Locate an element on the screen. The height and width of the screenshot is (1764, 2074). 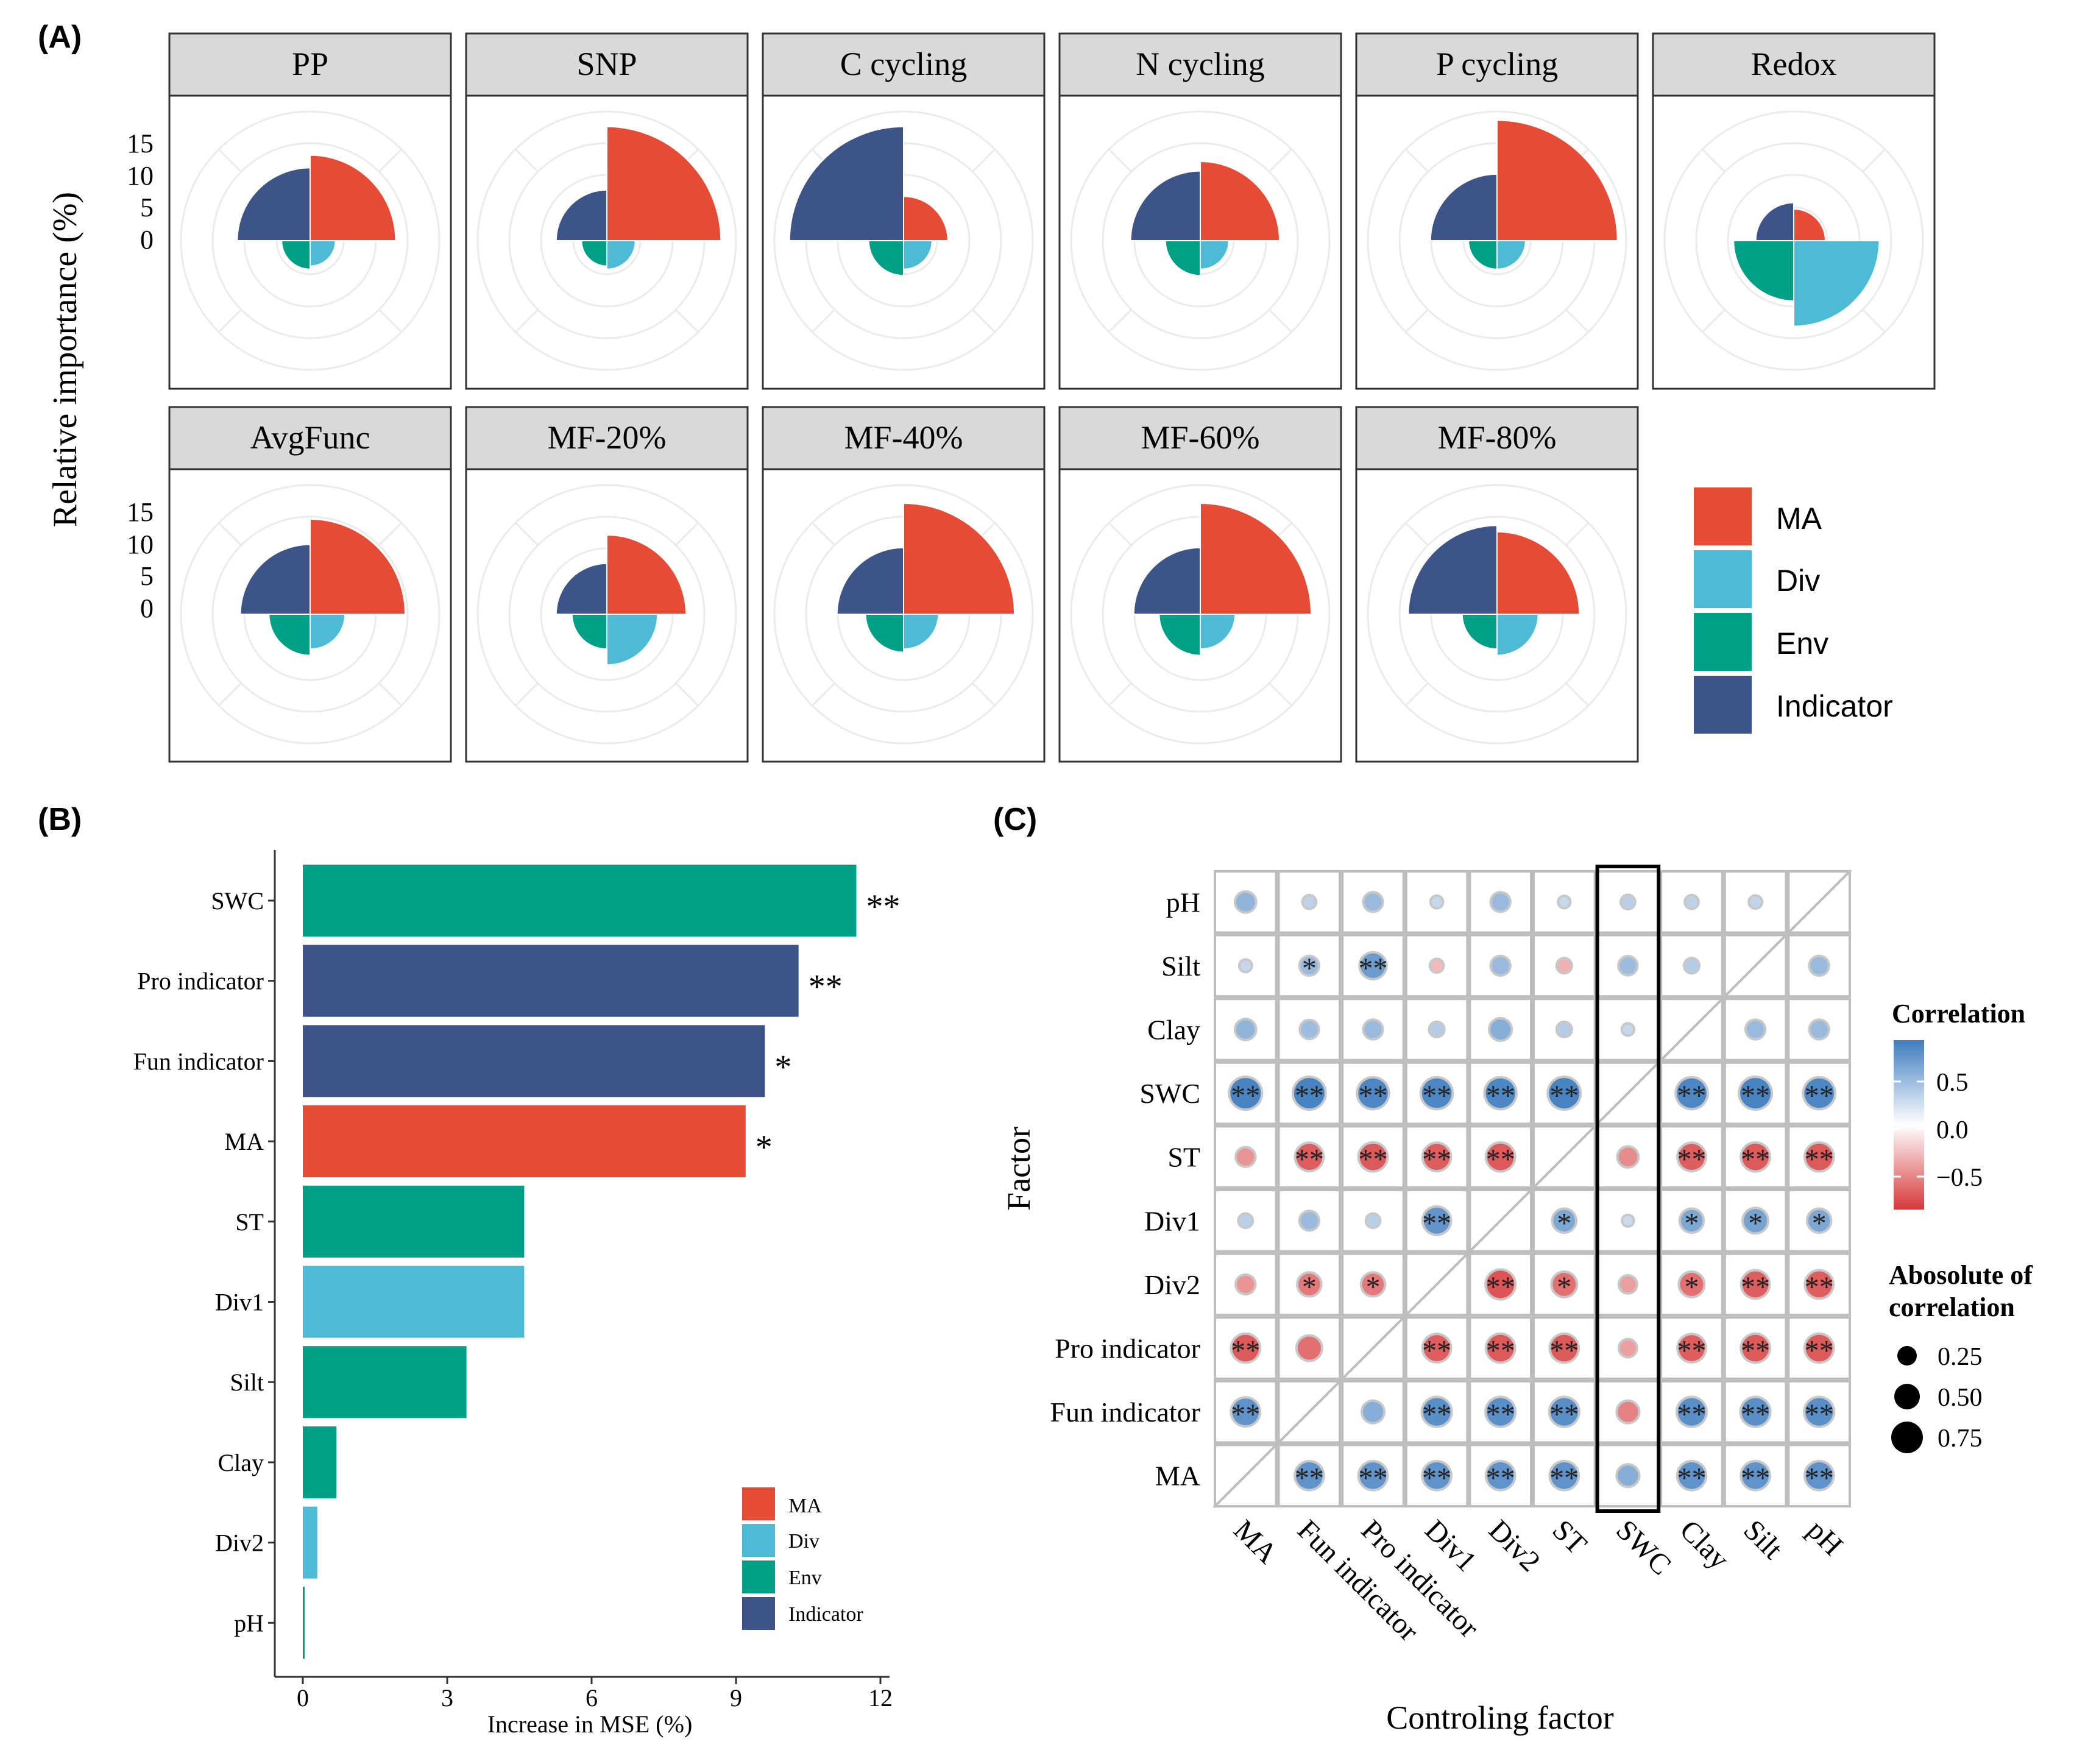
ytick-15: 15 is located at coordinates (140, 512).